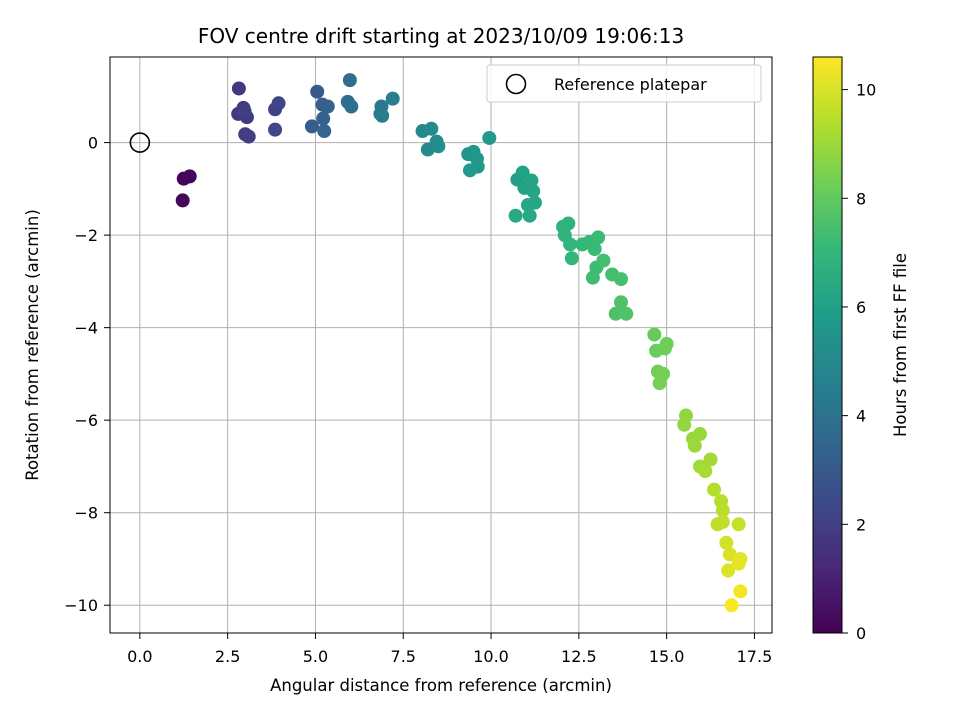 This screenshot has width=960, height=720. Describe the element at coordinates (86, 328) in the screenshot. I see `y-tick-label: −4` at that location.